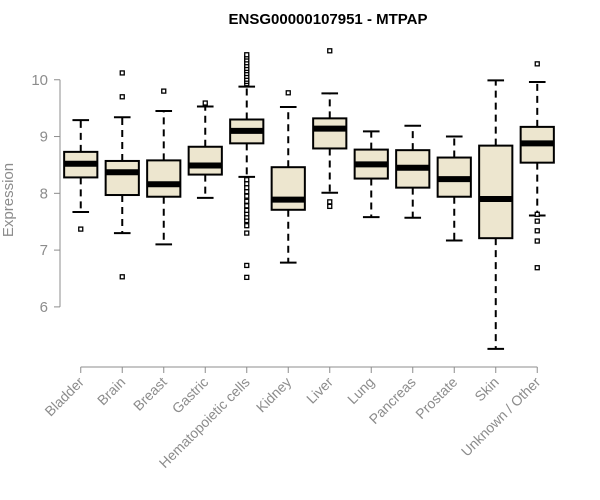 Image resolution: width=600 pixels, height=500 pixels. Describe the element at coordinates (64, 397) in the screenshot. I see `x-tick-label: Bladder` at that location.